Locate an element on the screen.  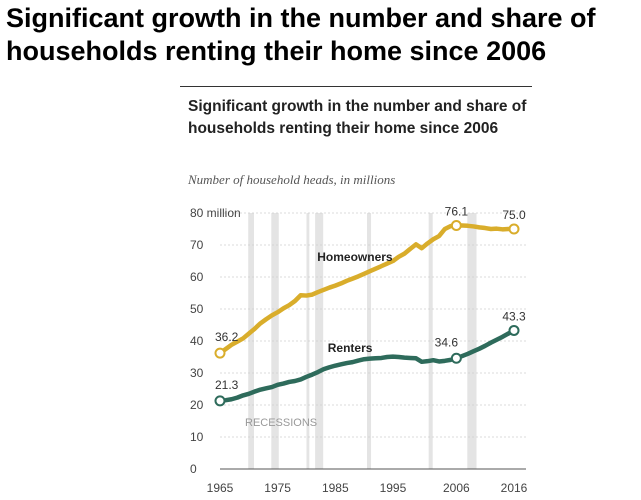
data-label: 76.1 is located at coordinates (457, 211).